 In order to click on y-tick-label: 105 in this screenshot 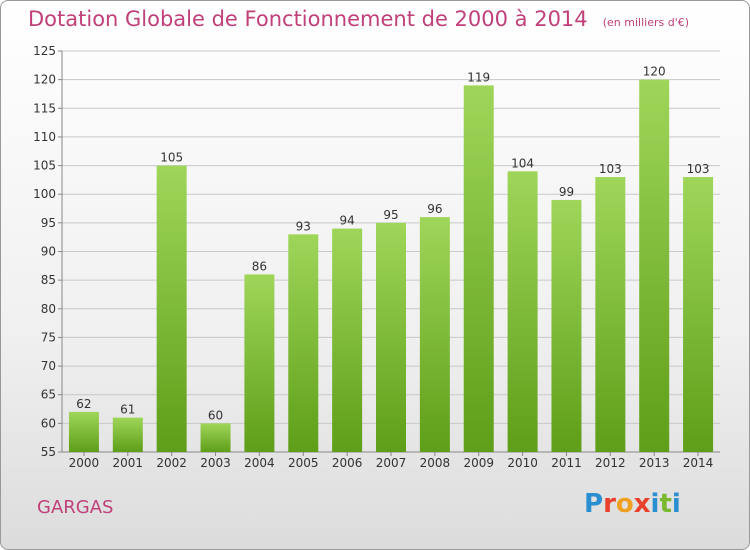, I will do `click(44, 166)`.